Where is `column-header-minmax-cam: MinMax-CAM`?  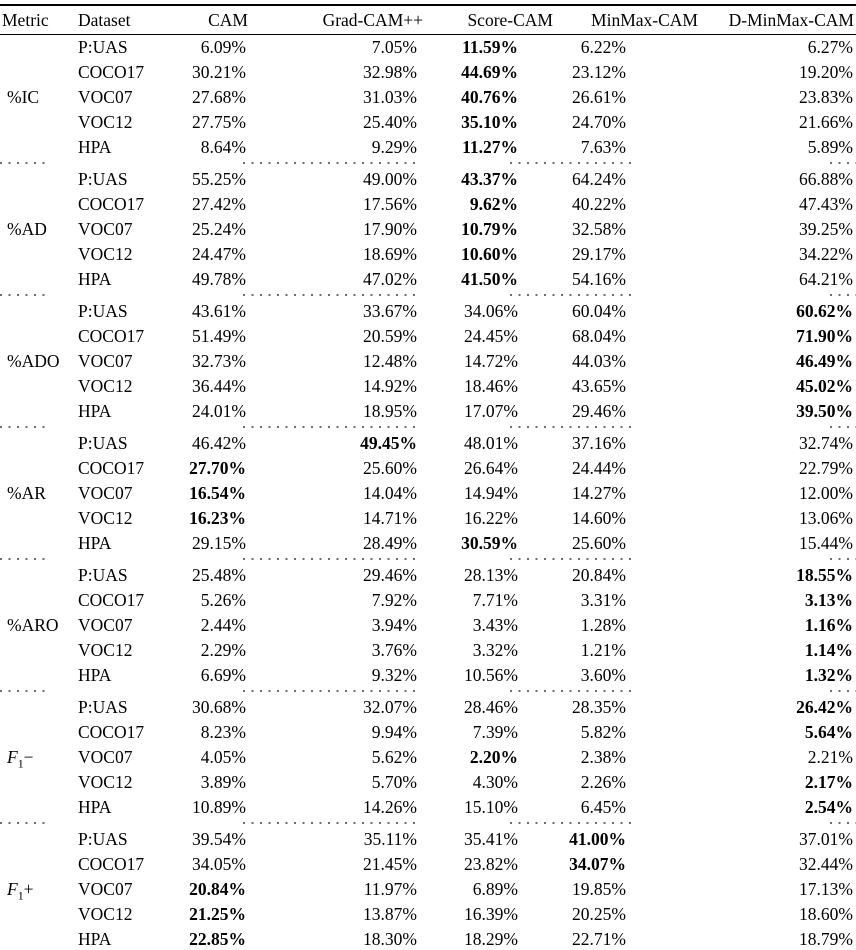
column-header-minmax-cam: MinMax-CAM is located at coordinates (627, 20).